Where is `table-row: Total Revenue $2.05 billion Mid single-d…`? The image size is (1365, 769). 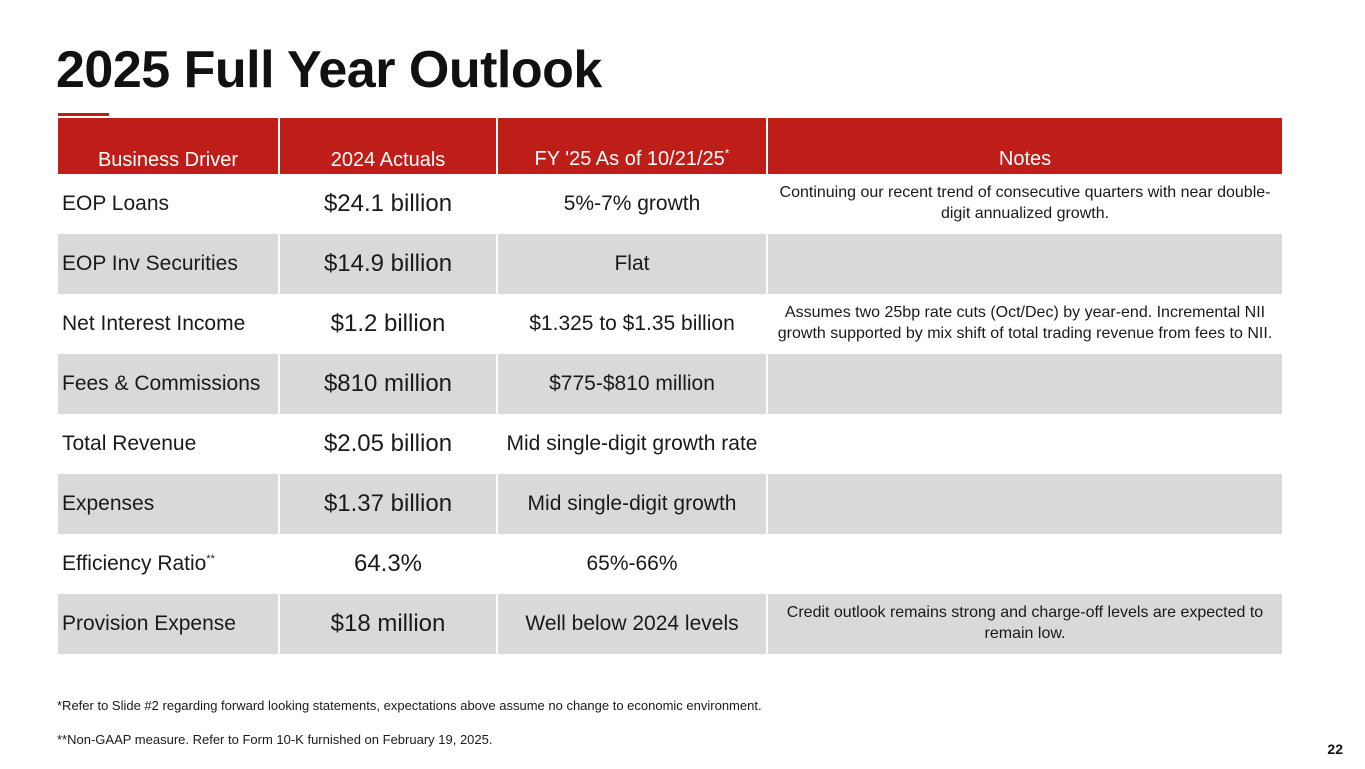 table-row: Total Revenue $2.05 billion Mid single-d… is located at coordinates (670, 444).